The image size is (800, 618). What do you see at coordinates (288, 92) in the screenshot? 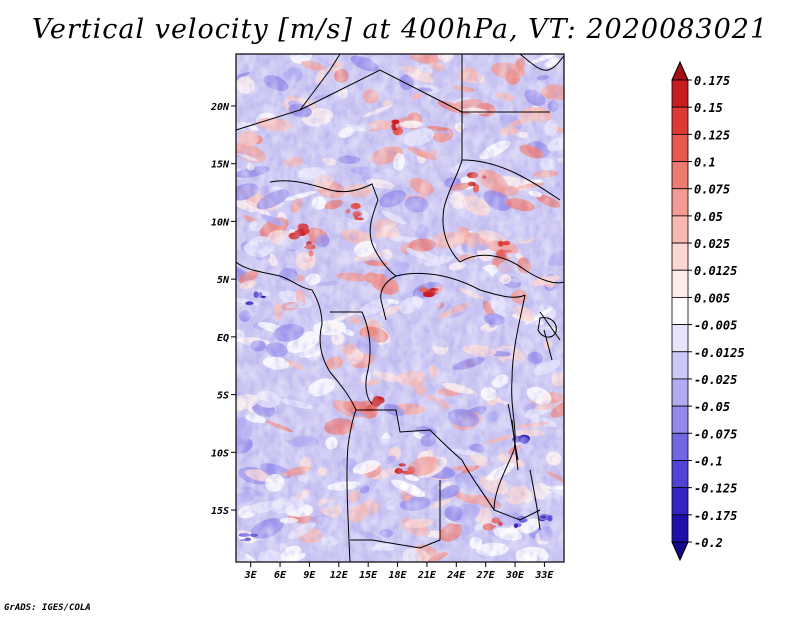
I see `border-algeria-niger` at bounding box center [288, 92].